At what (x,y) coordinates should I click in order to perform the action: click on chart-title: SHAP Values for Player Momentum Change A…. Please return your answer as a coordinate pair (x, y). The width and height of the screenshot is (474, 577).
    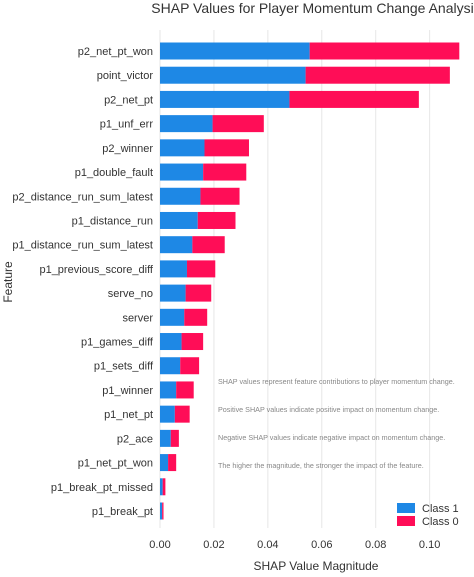
    Looking at the image, I should click on (312, 8).